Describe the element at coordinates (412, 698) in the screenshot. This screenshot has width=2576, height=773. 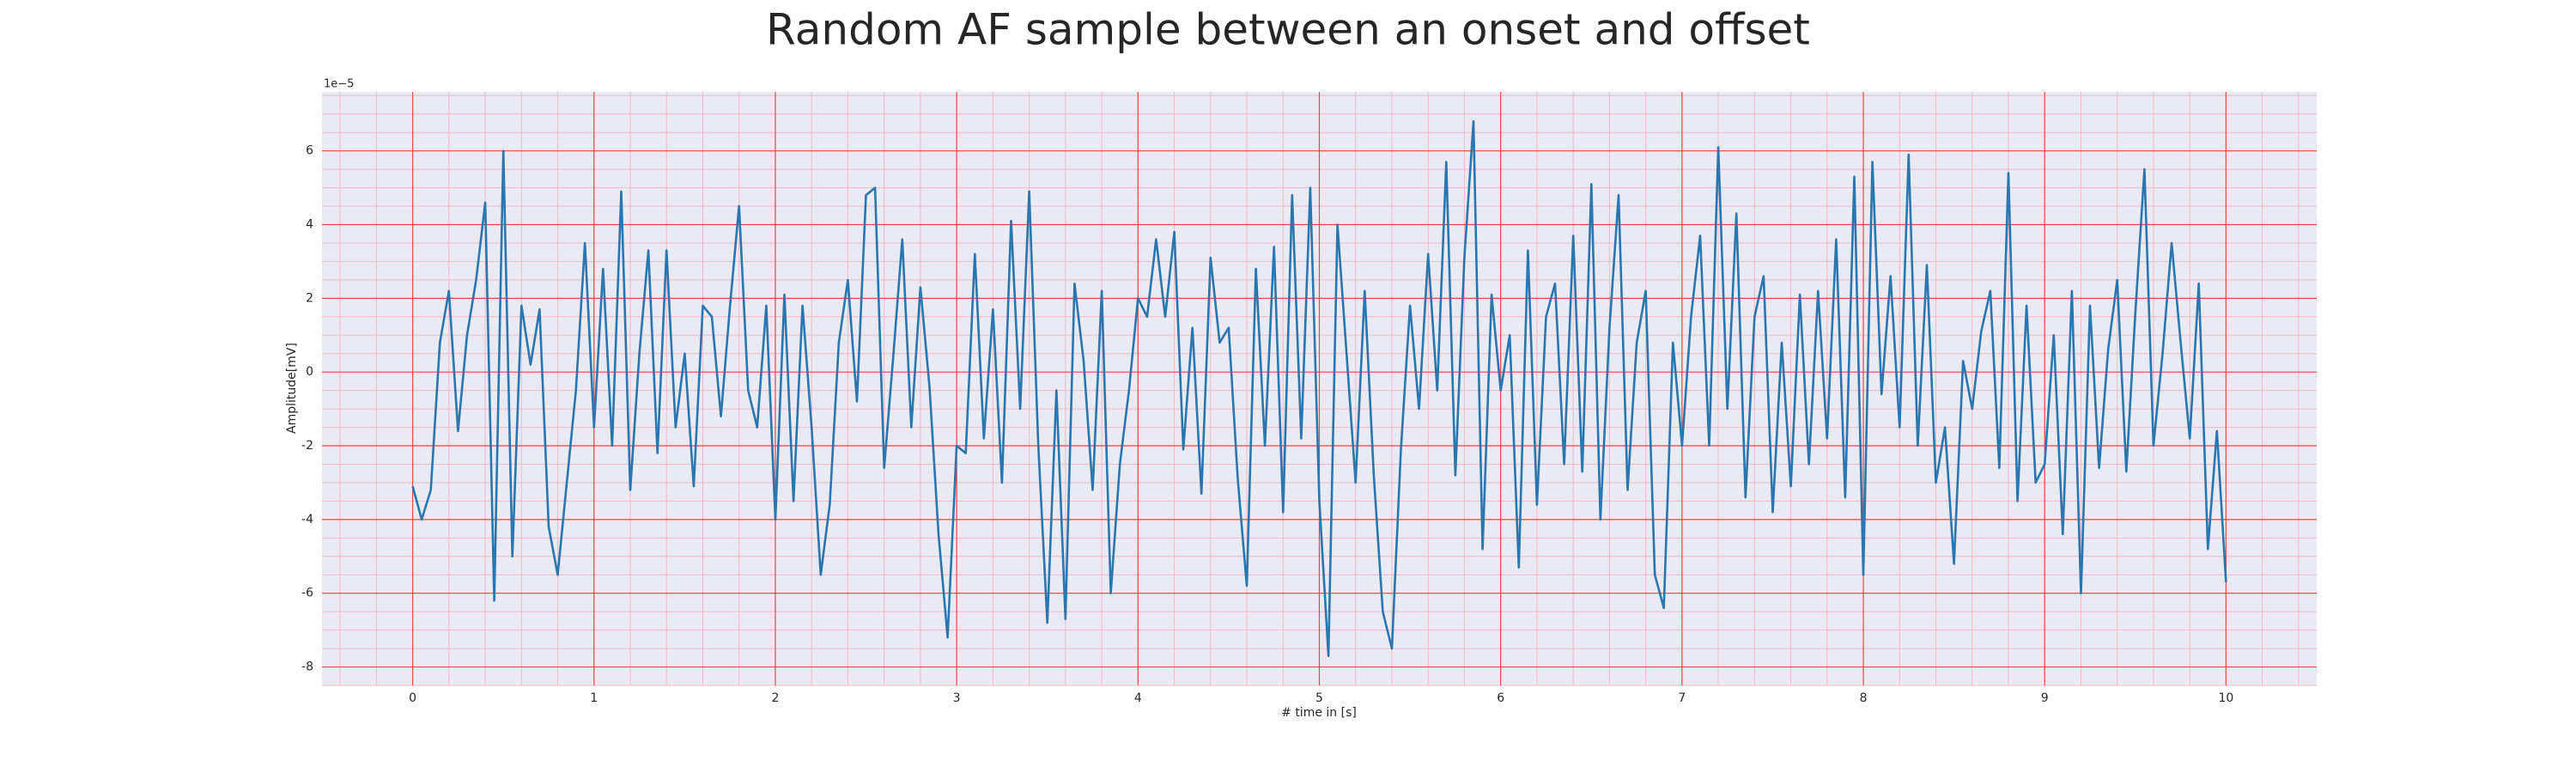
I see `x-tick-label: 0` at that location.